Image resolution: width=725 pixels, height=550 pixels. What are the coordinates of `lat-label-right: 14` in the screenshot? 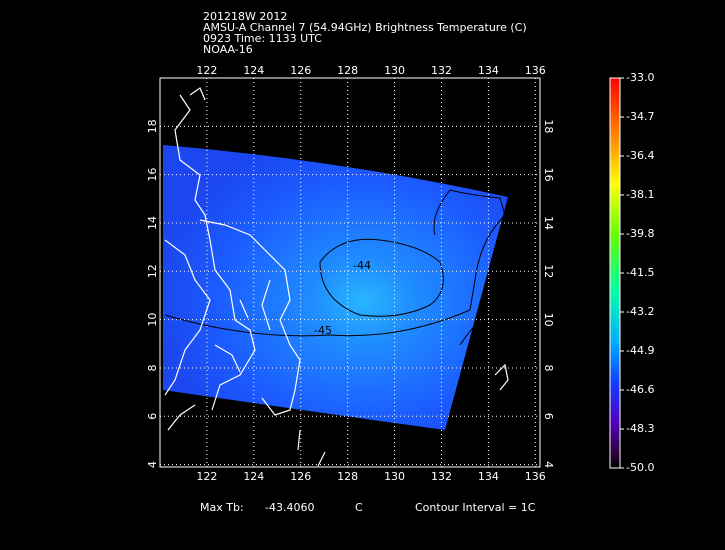 It's located at (548, 223).